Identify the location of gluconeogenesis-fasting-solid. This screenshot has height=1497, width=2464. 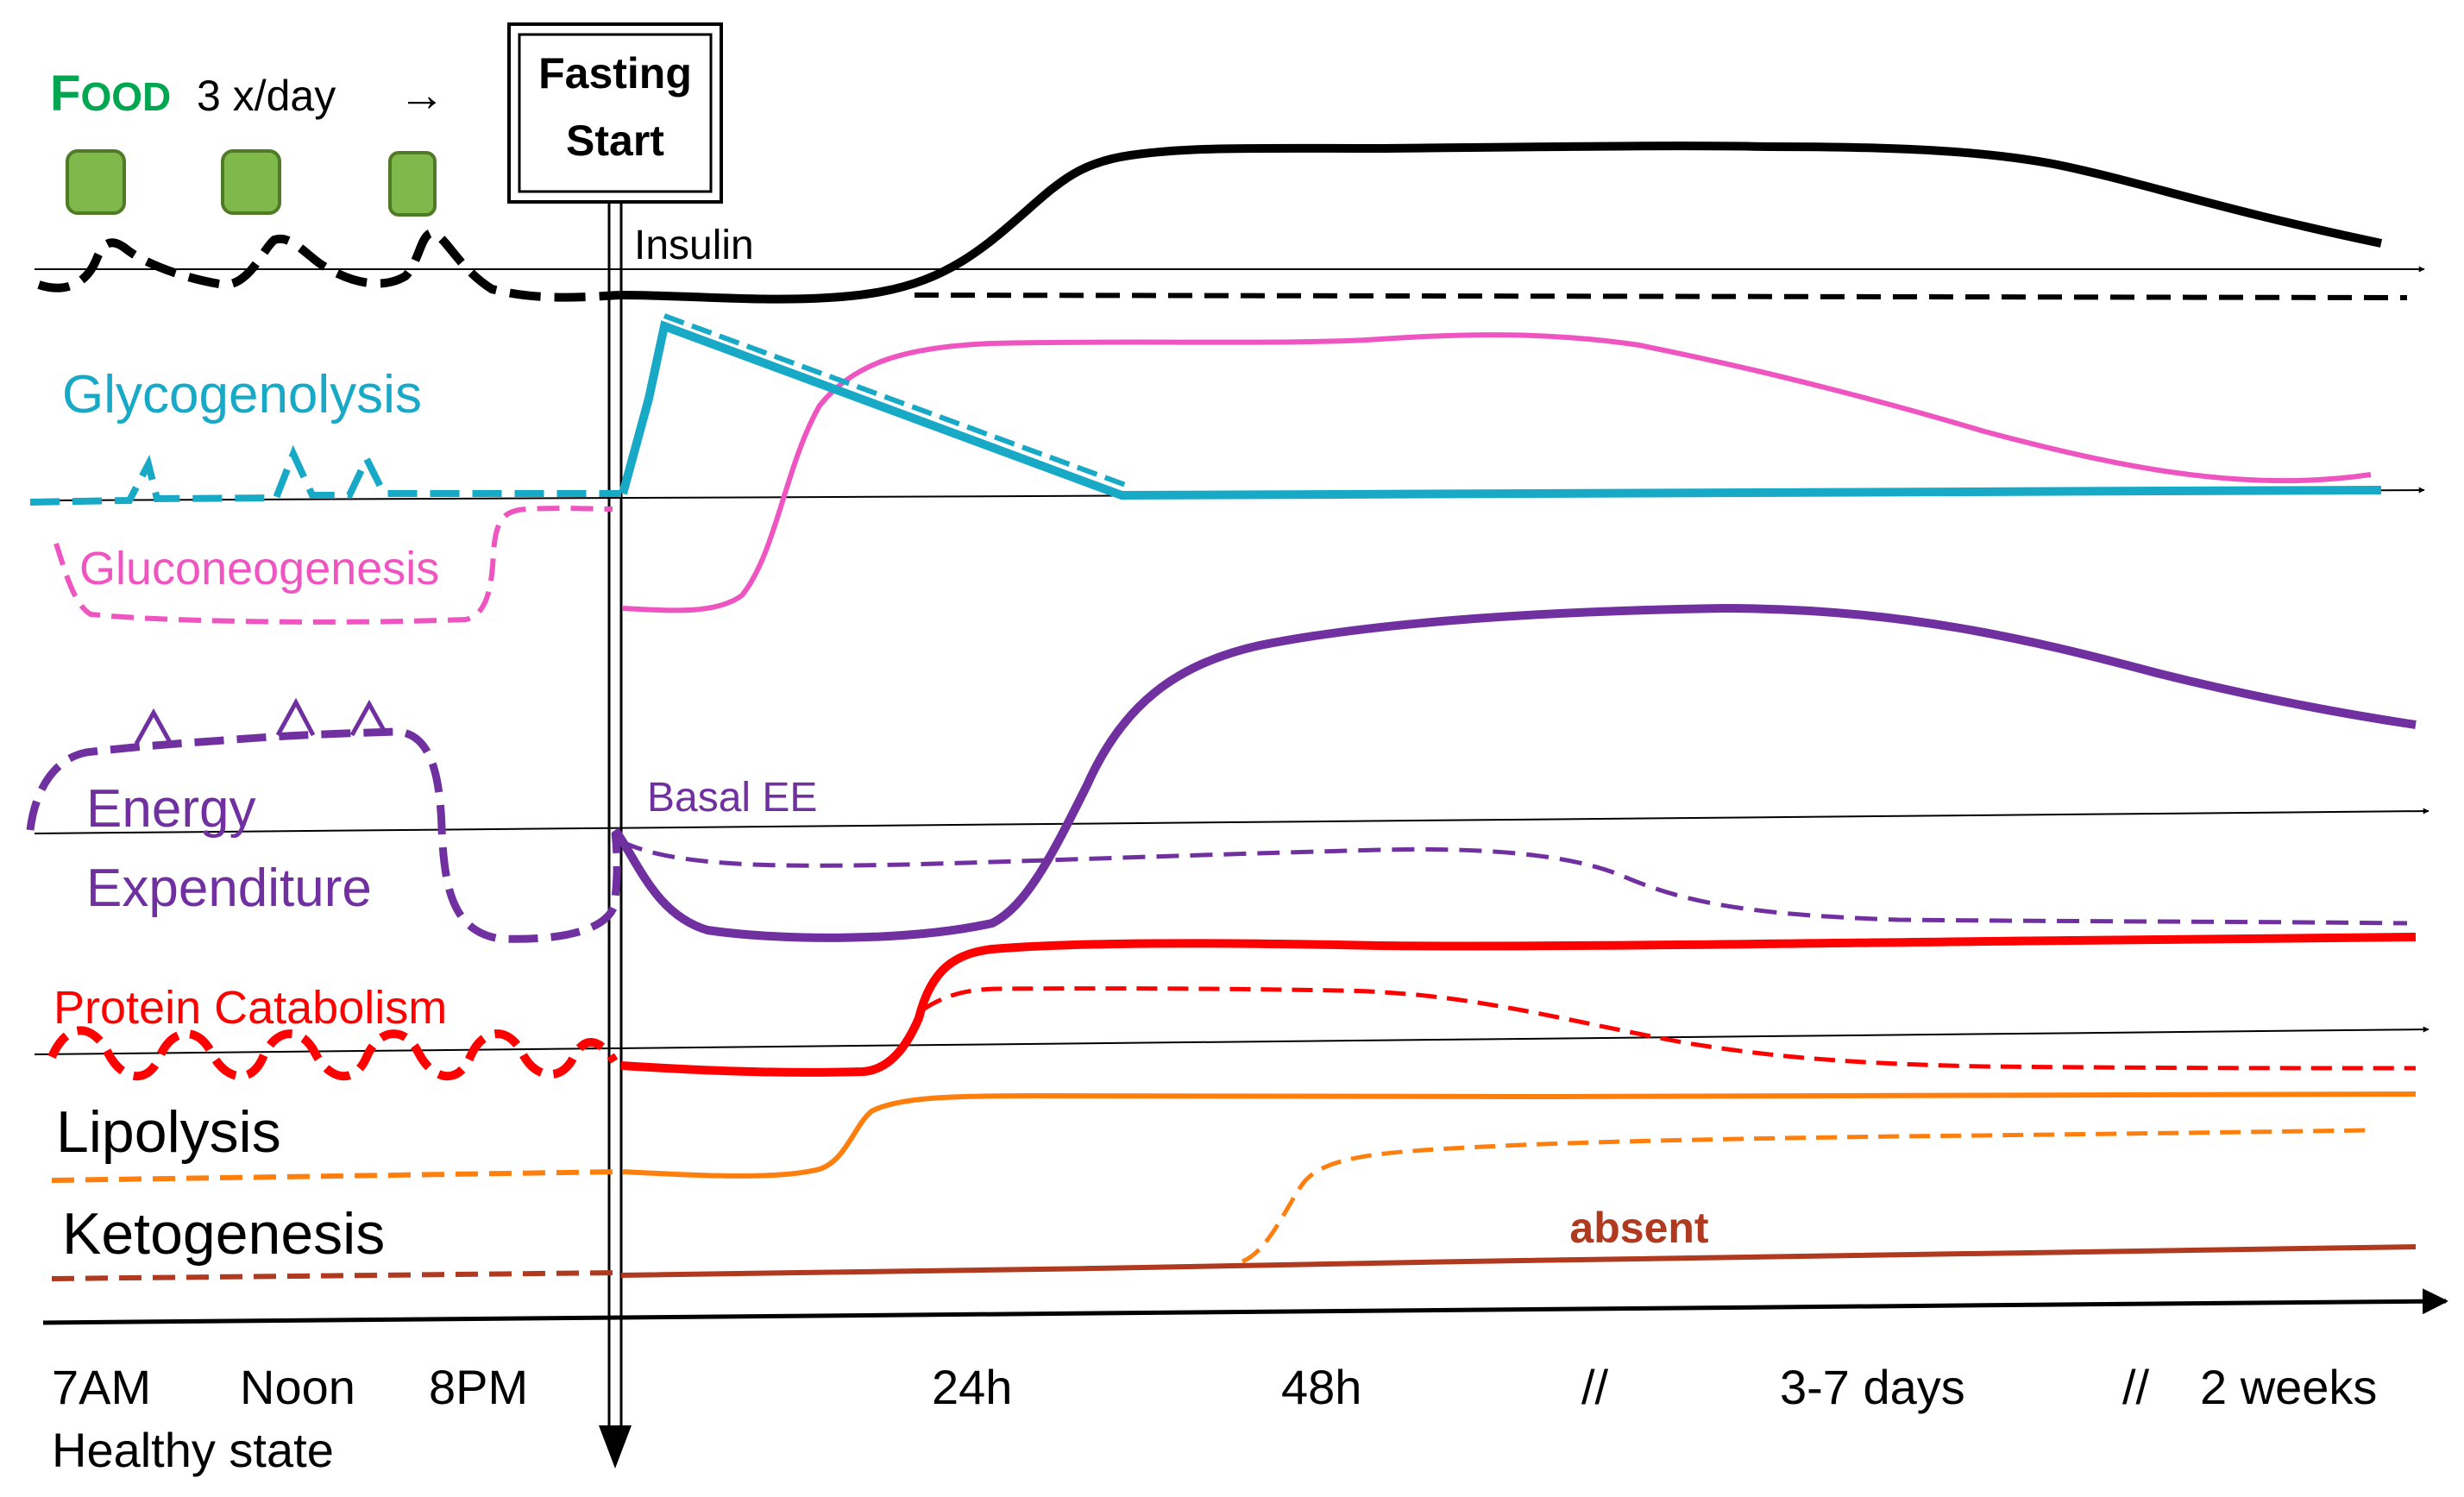
(1497, 472).